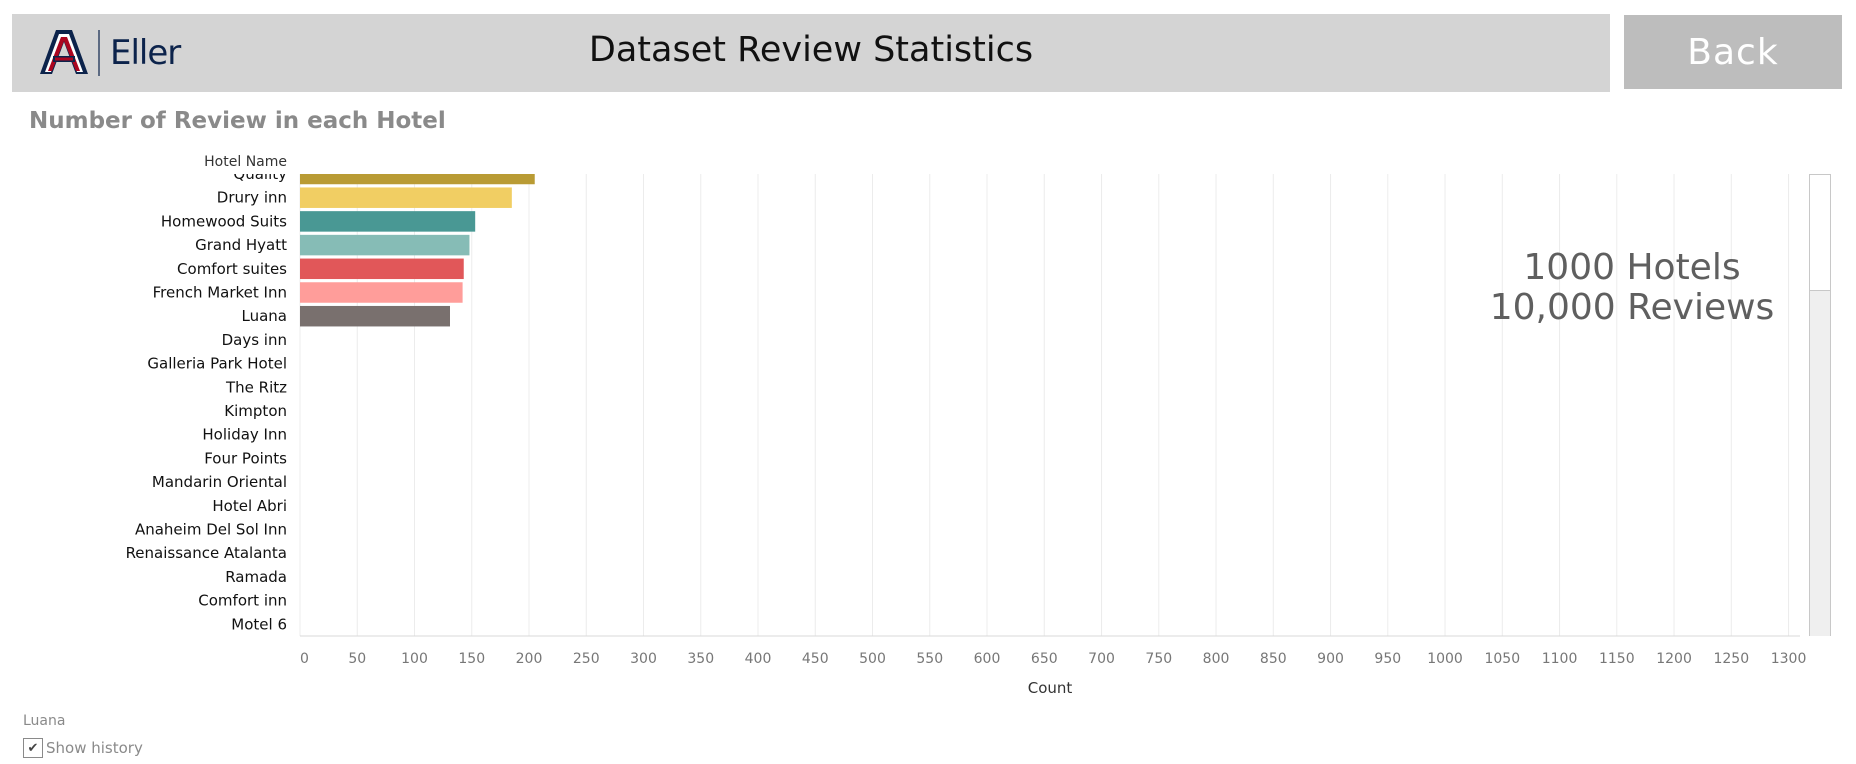 This screenshot has width=1856, height=764. Describe the element at coordinates (1044, 659) in the screenshot. I see `x-tick-label: 650` at that location.